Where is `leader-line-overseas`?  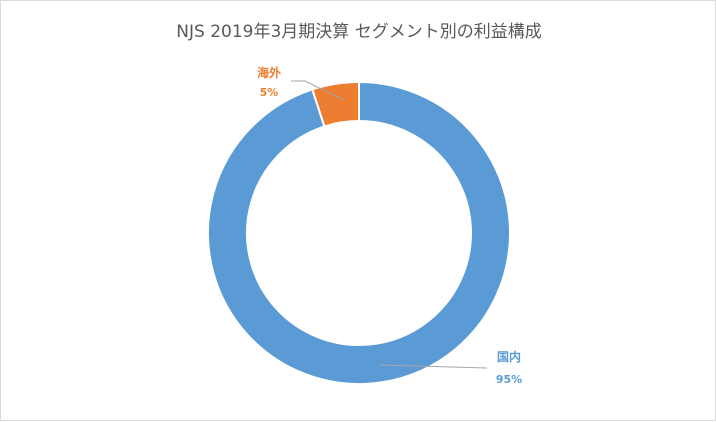 leader-line-overseas is located at coordinates (318, 90).